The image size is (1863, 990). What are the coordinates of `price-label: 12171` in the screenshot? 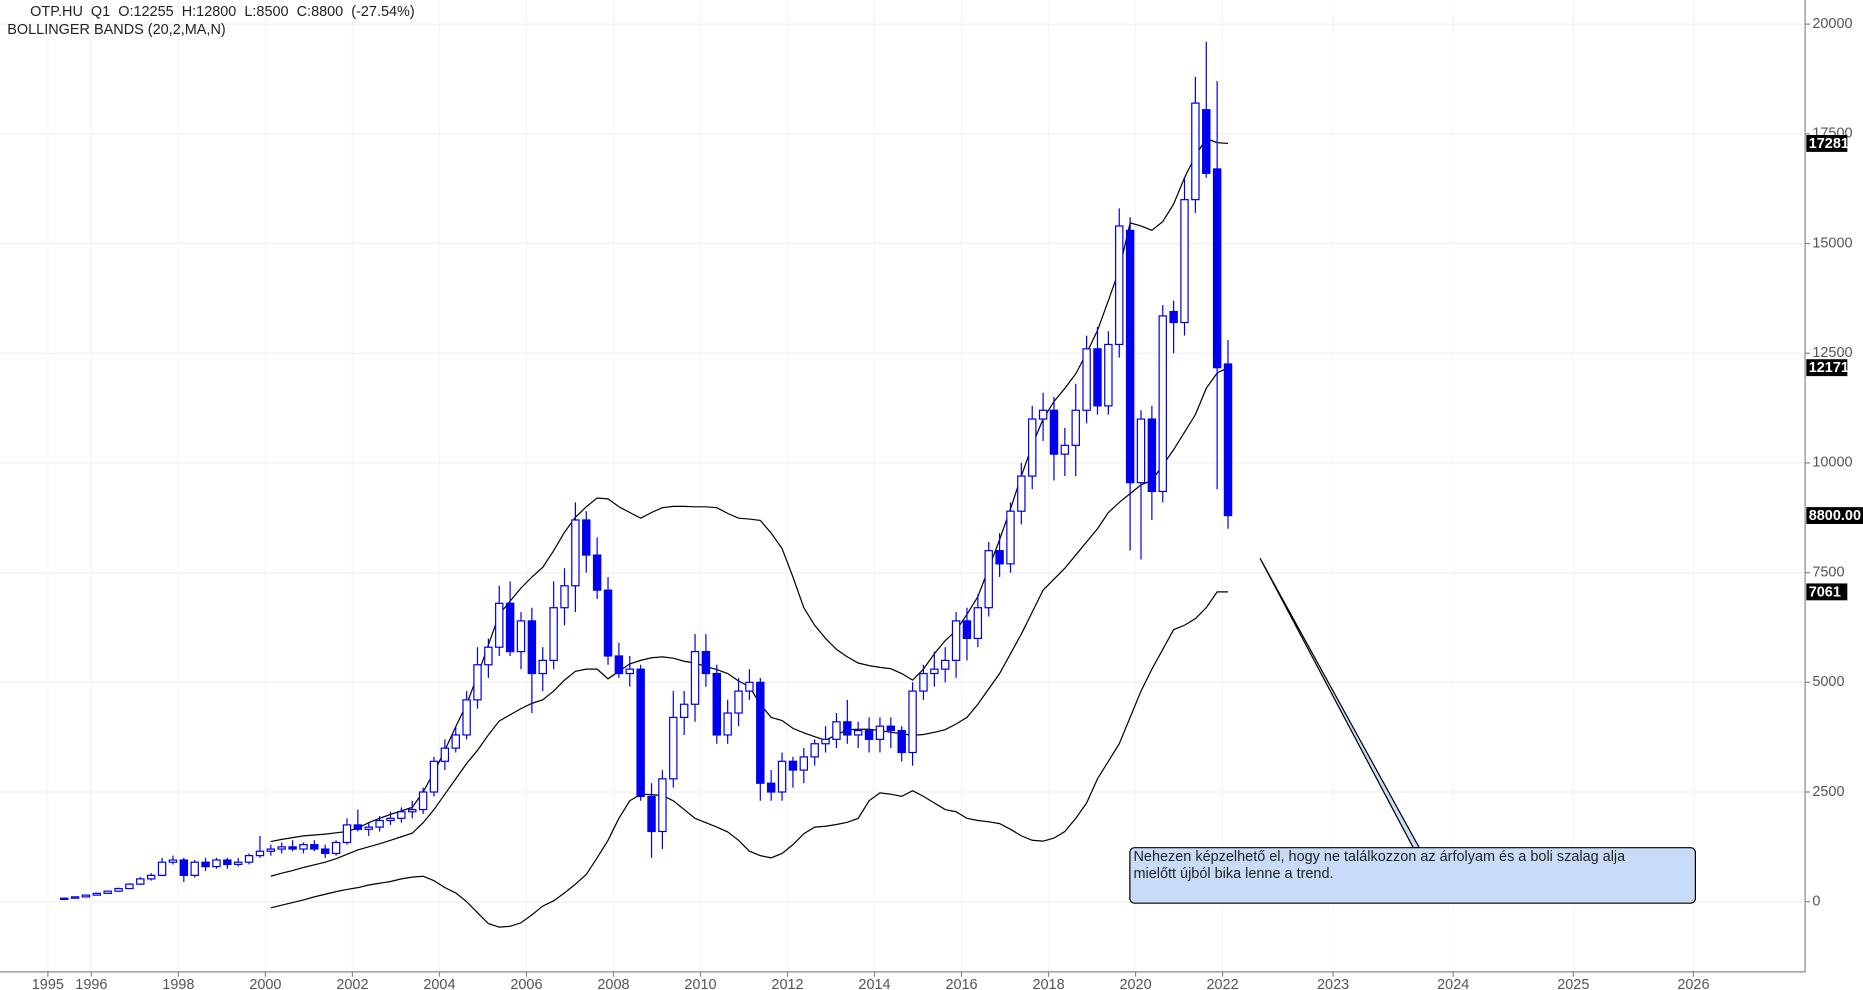 It's located at (1829, 368).